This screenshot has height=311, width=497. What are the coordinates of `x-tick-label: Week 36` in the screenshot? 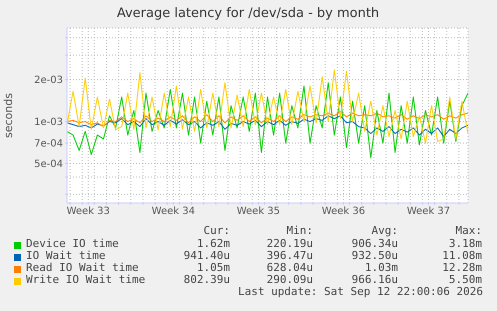 It's located at (344, 212).